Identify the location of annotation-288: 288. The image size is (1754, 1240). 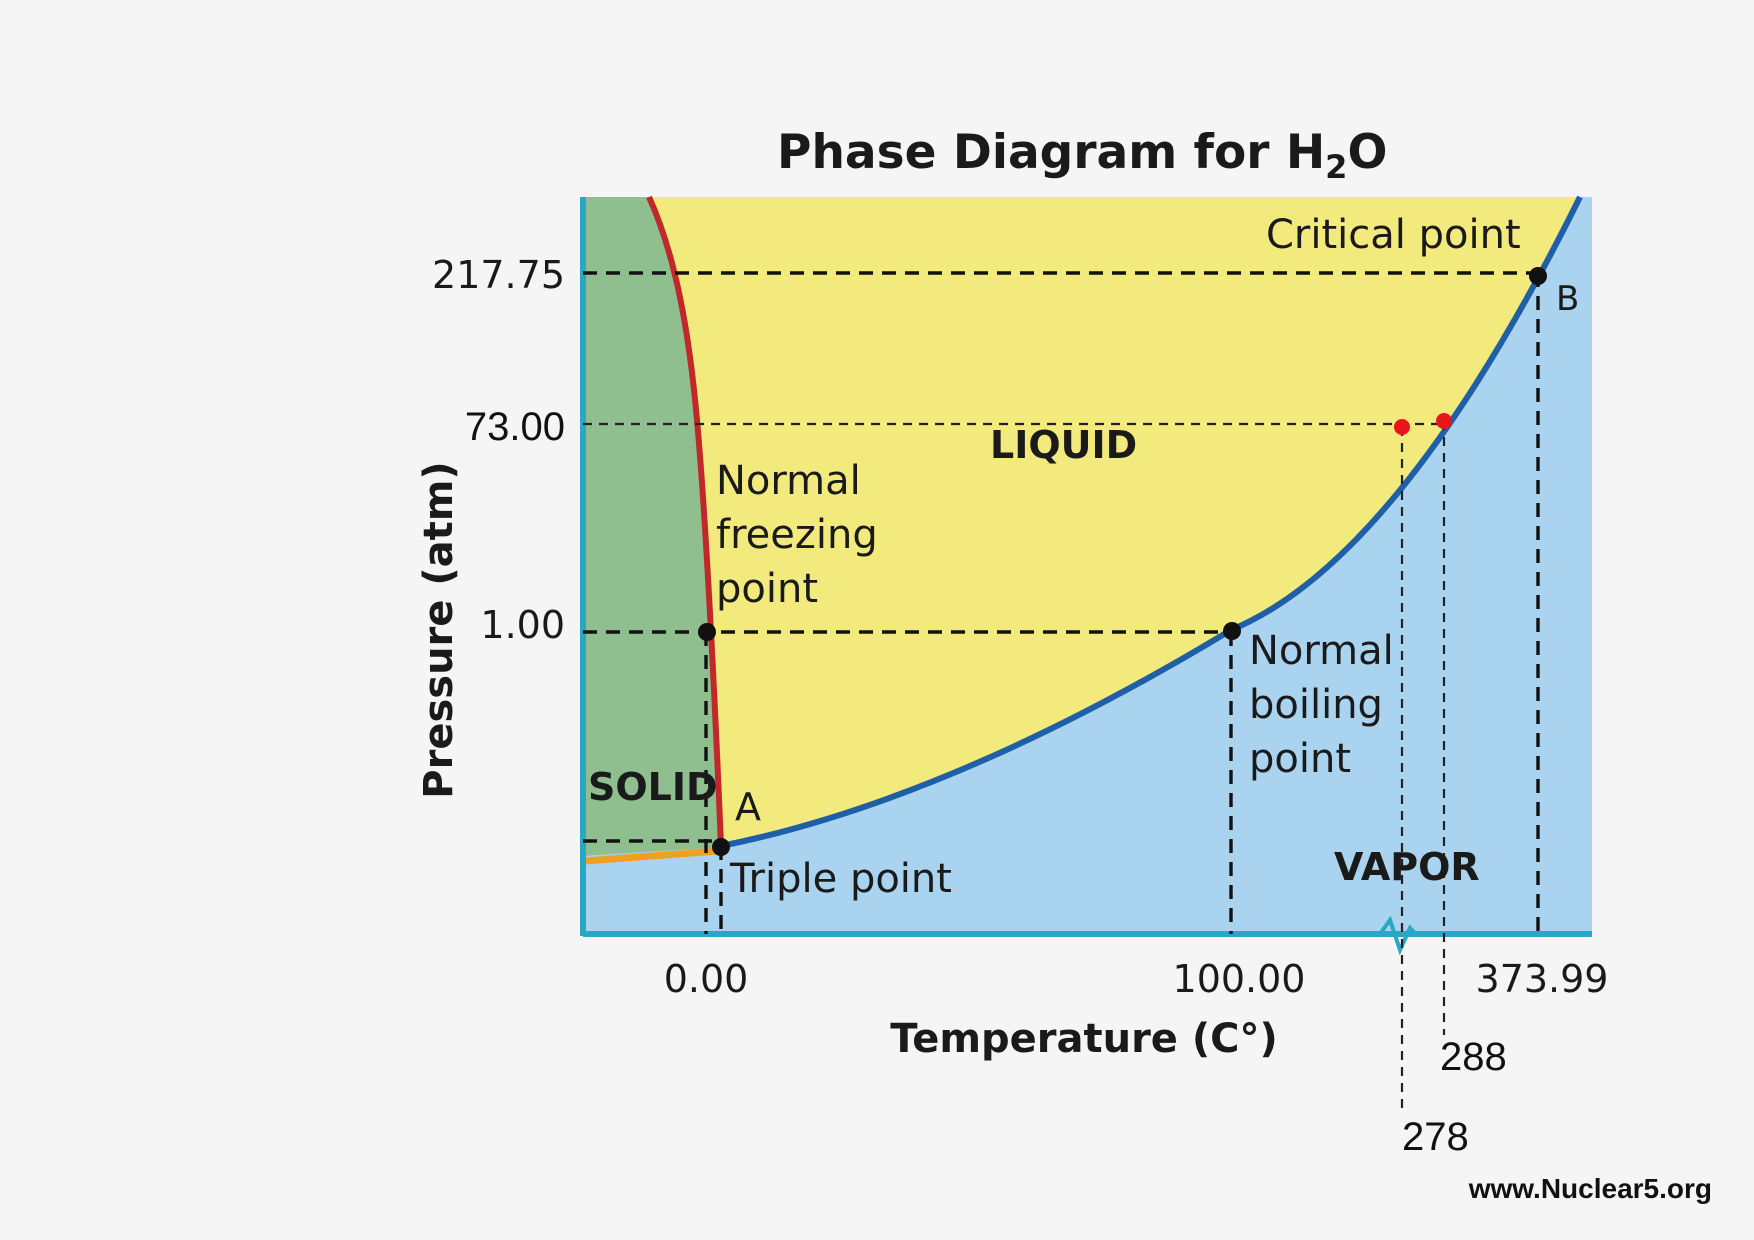
(1473, 1057).